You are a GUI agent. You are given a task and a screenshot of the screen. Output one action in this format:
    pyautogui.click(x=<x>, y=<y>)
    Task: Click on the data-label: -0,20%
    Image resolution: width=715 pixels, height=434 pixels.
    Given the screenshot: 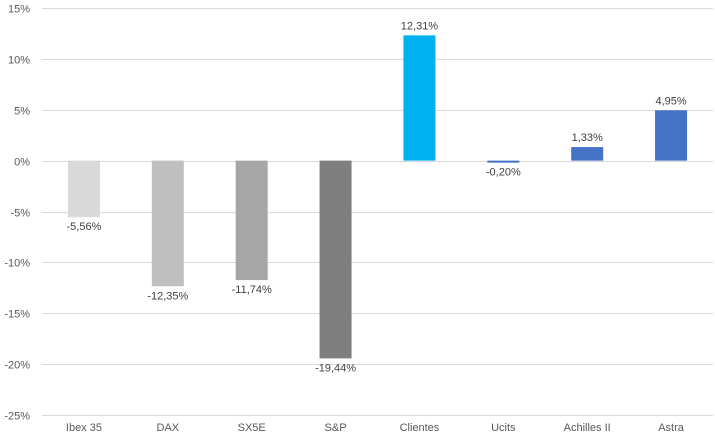 What is the action you would take?
    pyautogui.click(x=503, y=173)
    